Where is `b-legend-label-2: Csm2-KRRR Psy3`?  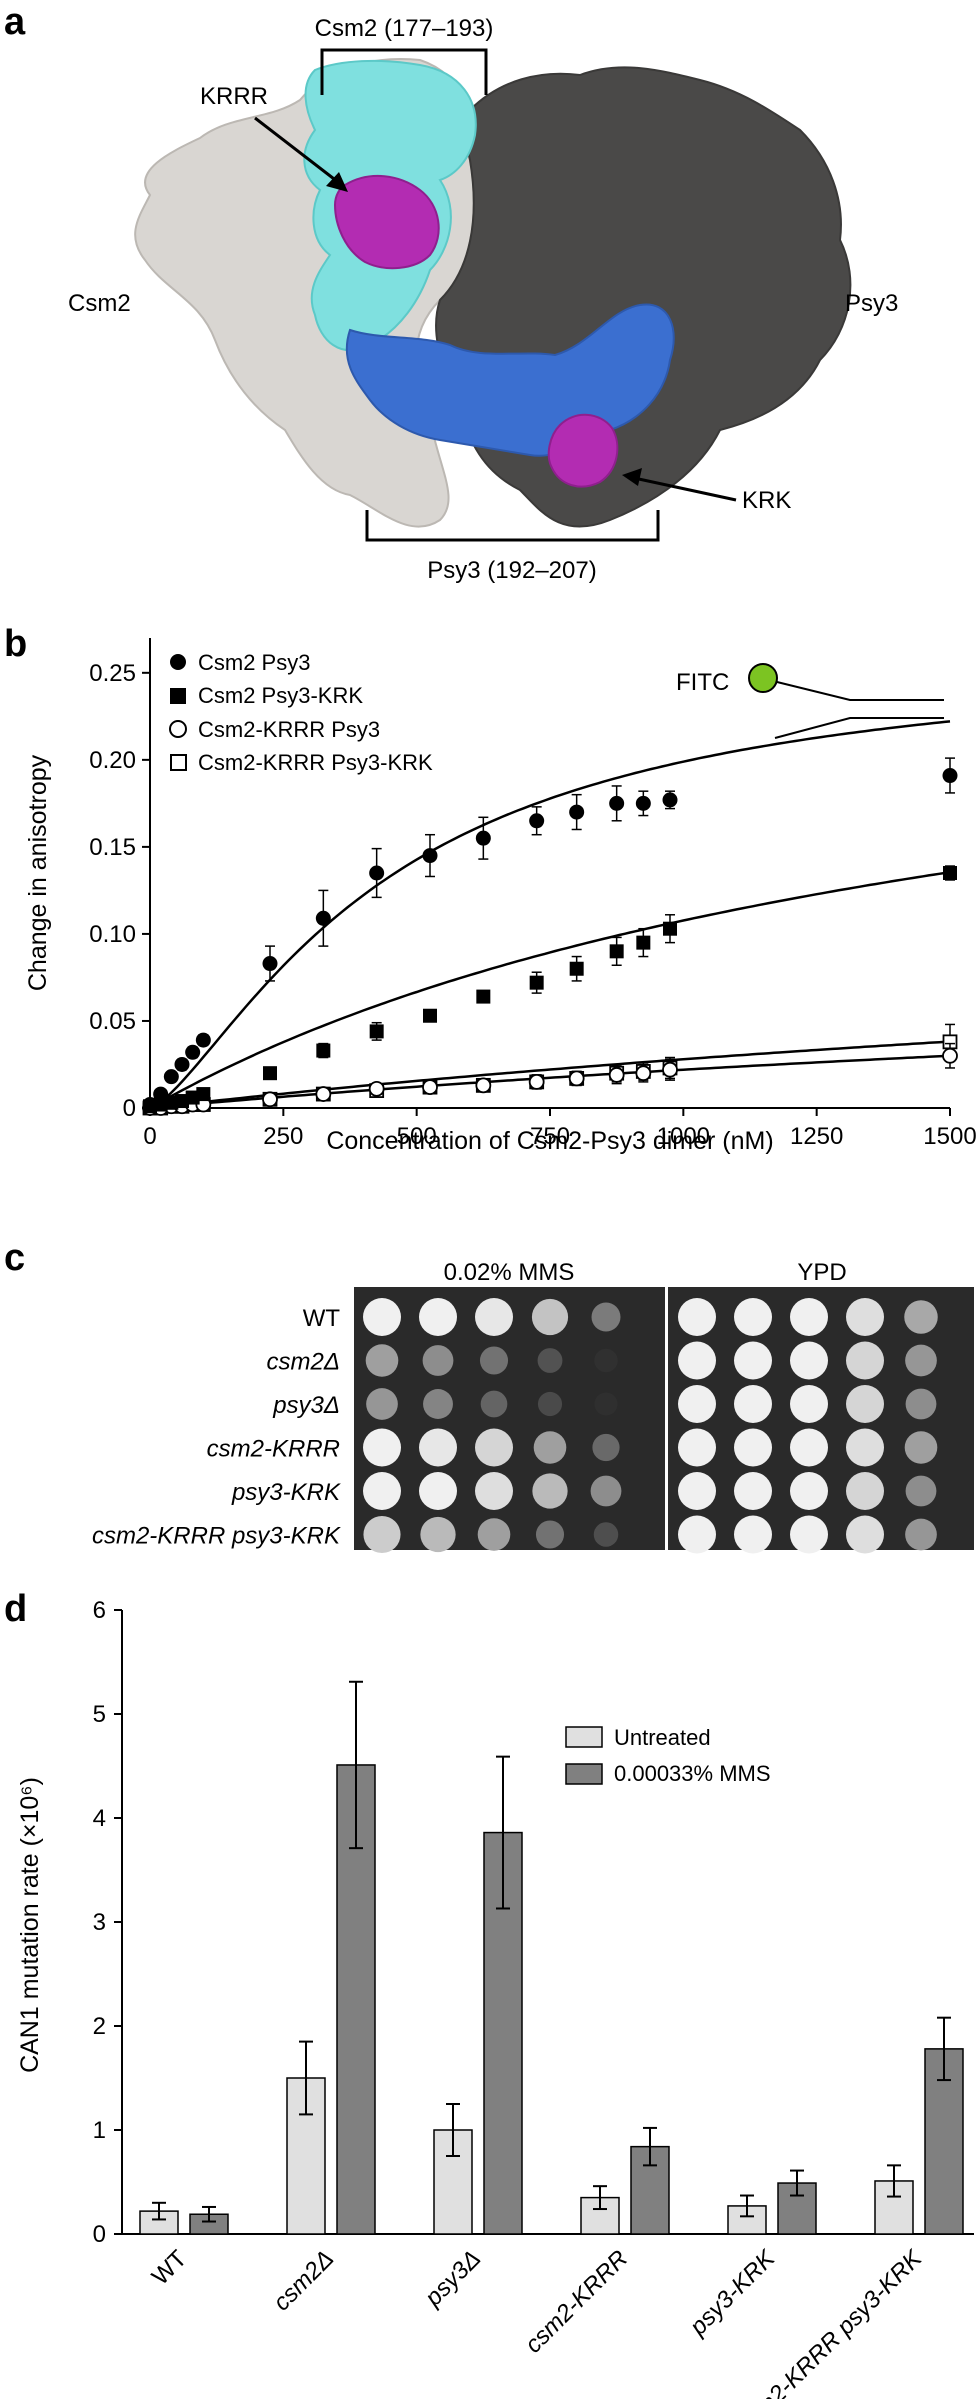 b-legend-label-2: Csm2-KRRR Psy3 is located at coordinates (289, 729).